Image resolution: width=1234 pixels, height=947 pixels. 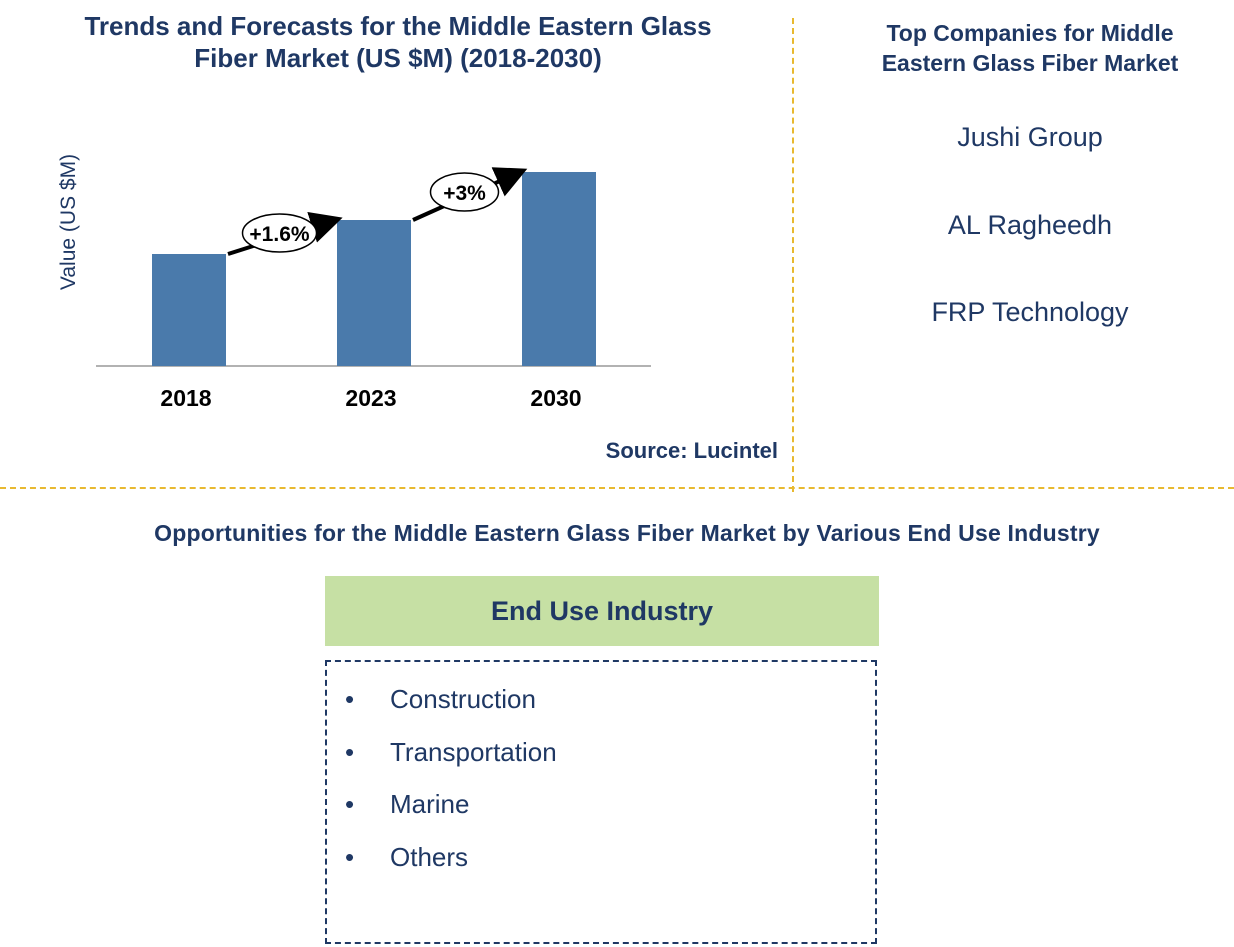 I want to click on companies-title-line-1: Top Companies for Middle, so click(x=1030, y=33).